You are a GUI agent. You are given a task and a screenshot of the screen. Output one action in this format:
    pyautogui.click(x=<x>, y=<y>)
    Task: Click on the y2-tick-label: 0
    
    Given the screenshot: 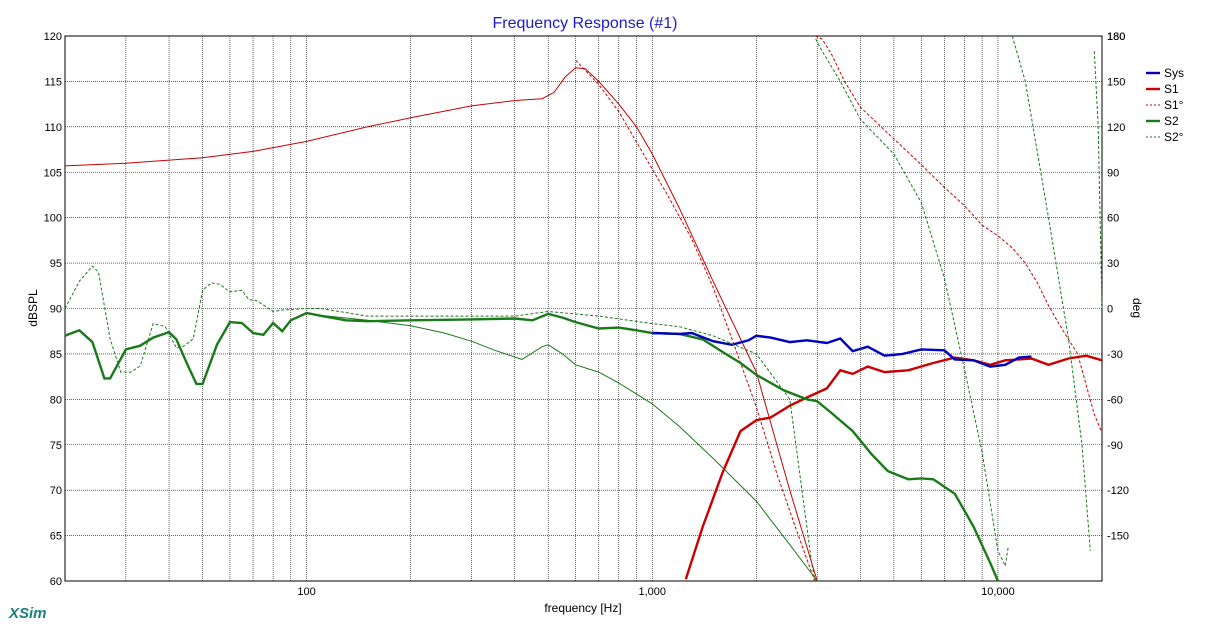 What is the action you would take?
    pyautogui.click(x=1110, y=310)
    